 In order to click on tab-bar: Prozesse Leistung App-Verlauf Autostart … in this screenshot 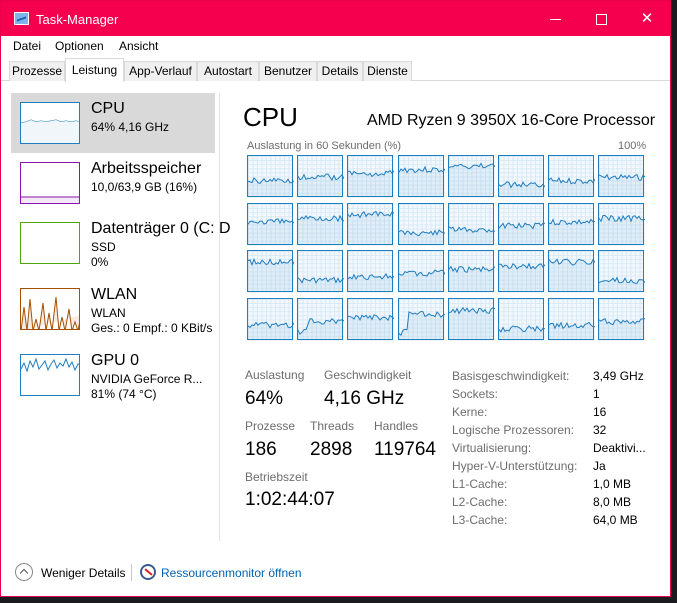, I will do `click(335, 70)`.